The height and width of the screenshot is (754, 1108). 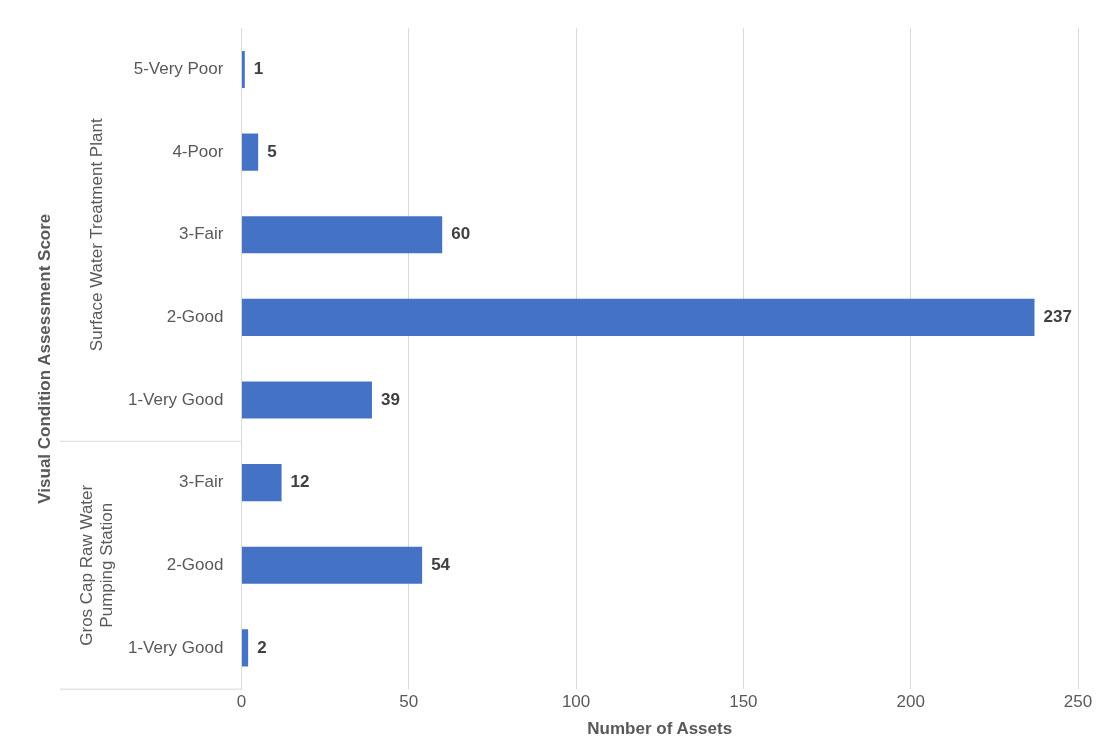 What do you see at coordinates (1057, 317) in the screenshot?
I see `data-label: 237` at bounding box center [1057, 317].